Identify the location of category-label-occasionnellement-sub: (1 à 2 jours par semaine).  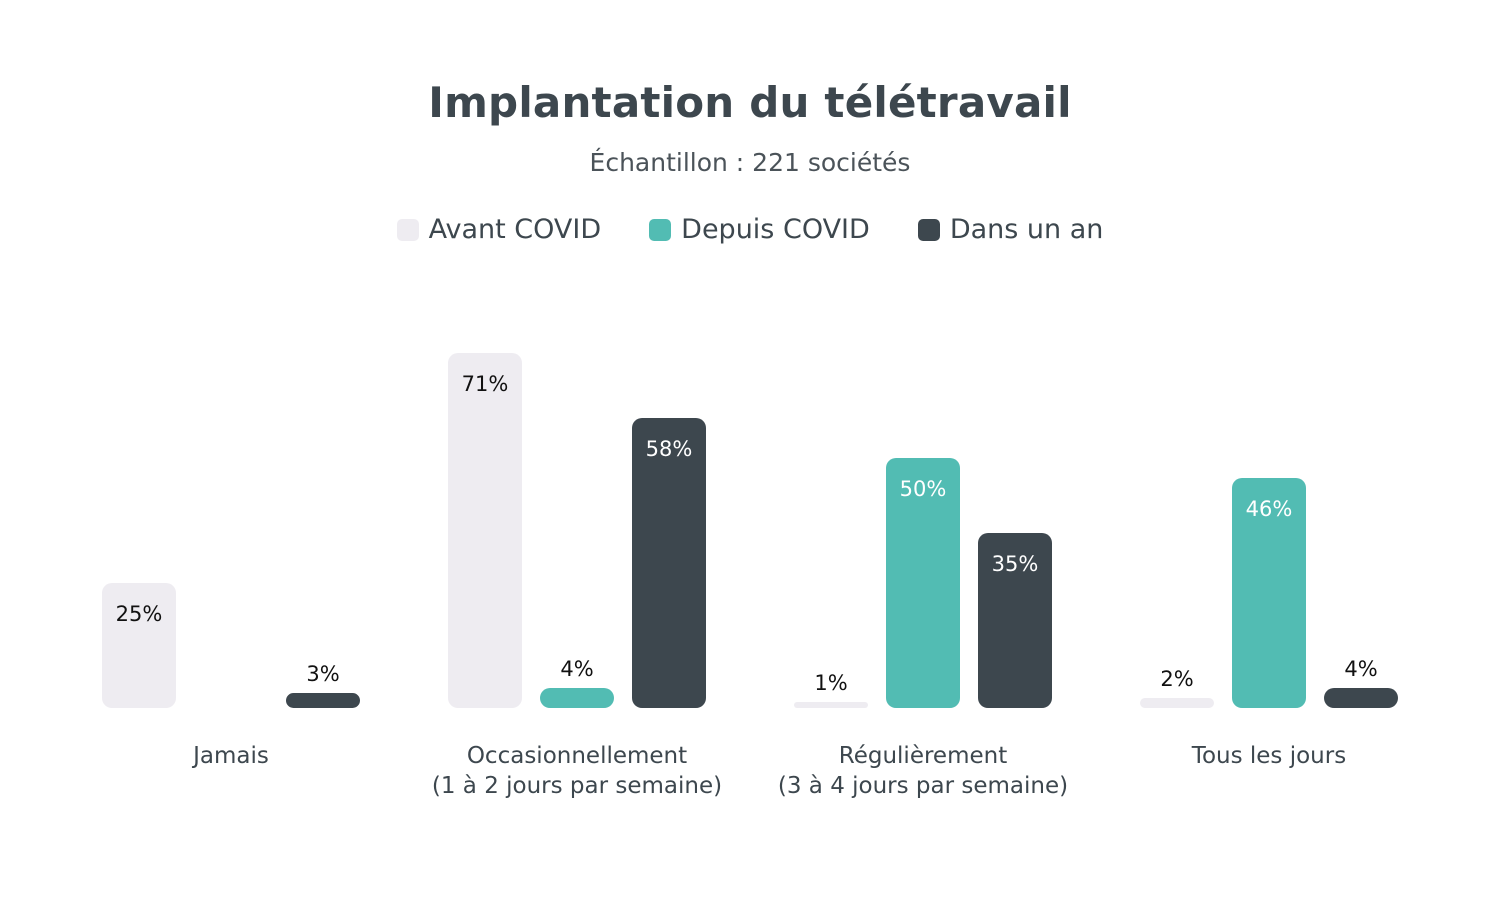
(577, 786).